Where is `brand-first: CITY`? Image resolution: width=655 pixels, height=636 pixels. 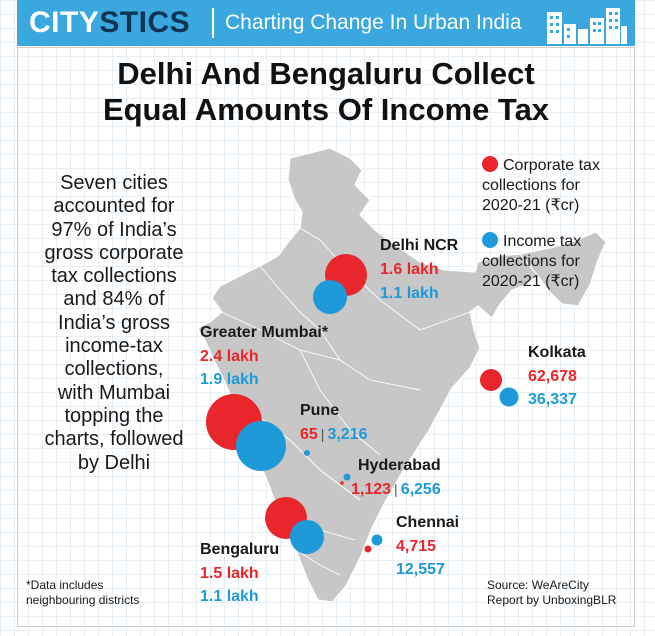
brand-first: CITY is located at coordinates (64, 22).